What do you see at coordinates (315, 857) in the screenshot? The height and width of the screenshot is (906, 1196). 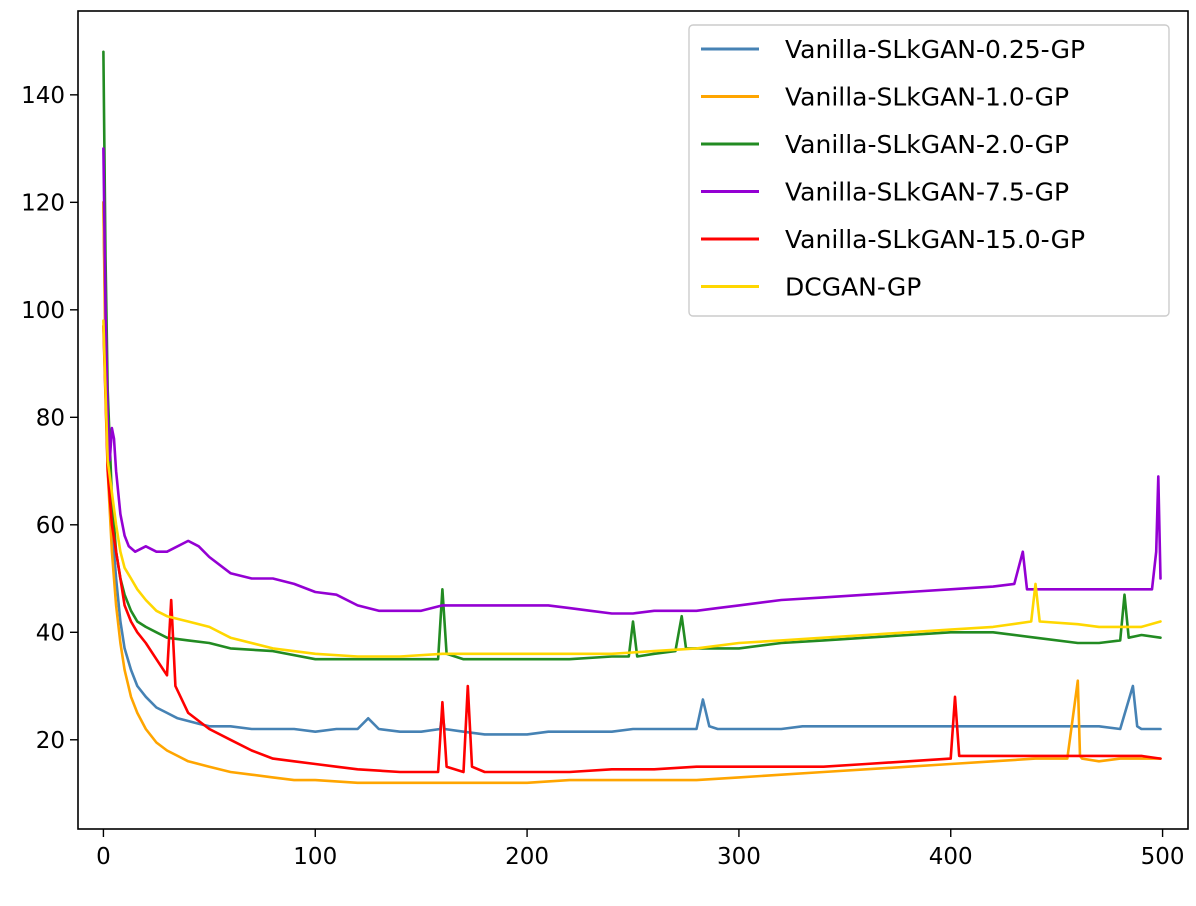 I see `x-tick-label: 100` at bounding box center [315, 857].